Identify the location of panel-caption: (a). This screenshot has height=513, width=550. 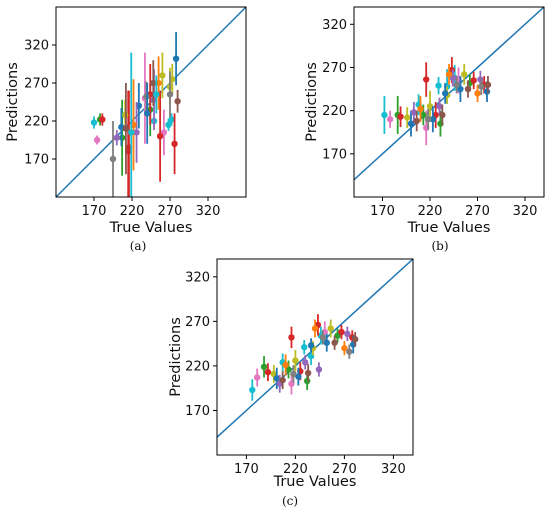
(138, 246).